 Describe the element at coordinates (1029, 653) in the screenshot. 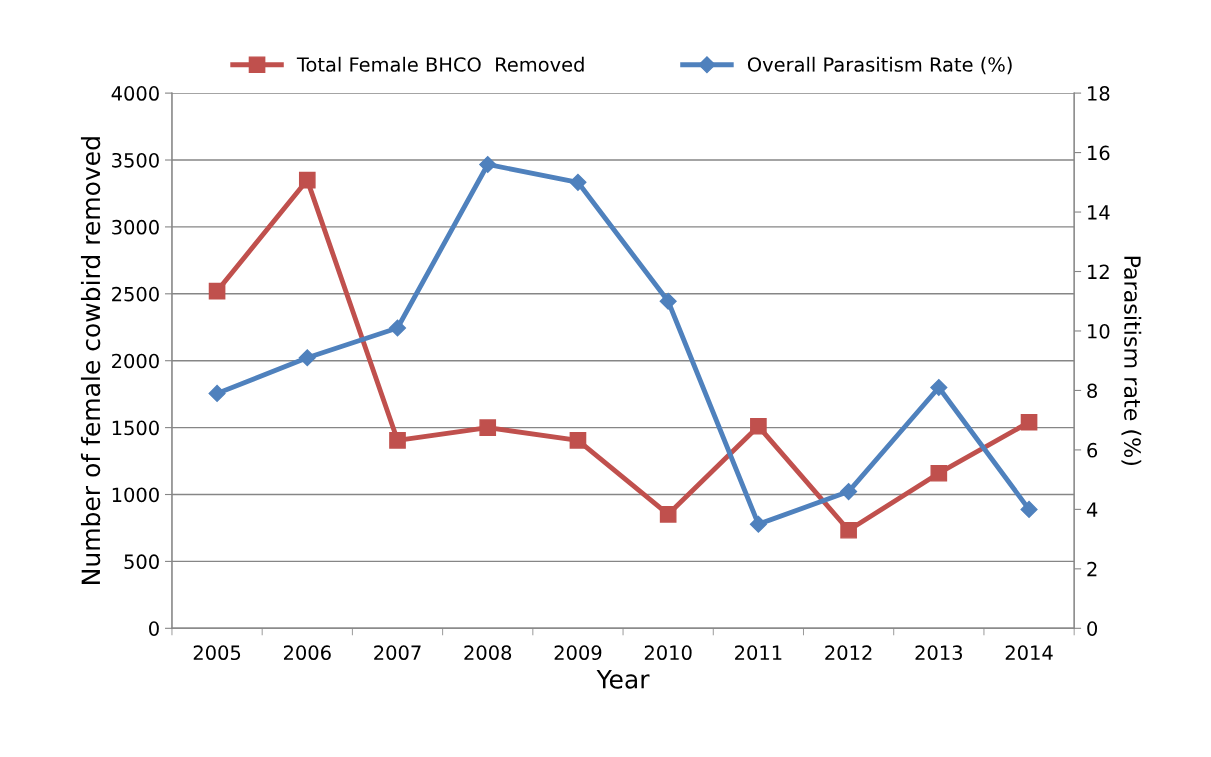

I see `x-tick-label: 2014` at that location.